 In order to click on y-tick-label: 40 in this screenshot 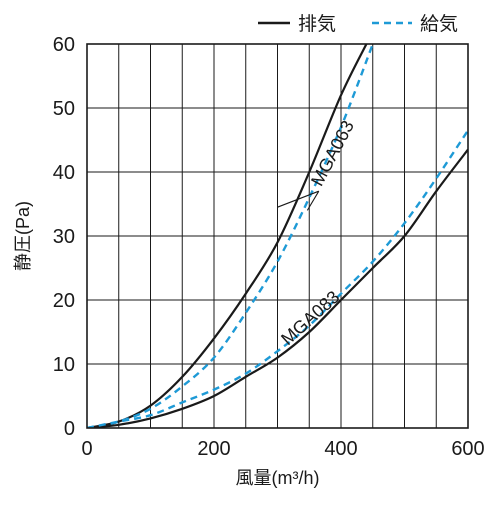, I will do `click(64, 173)`.